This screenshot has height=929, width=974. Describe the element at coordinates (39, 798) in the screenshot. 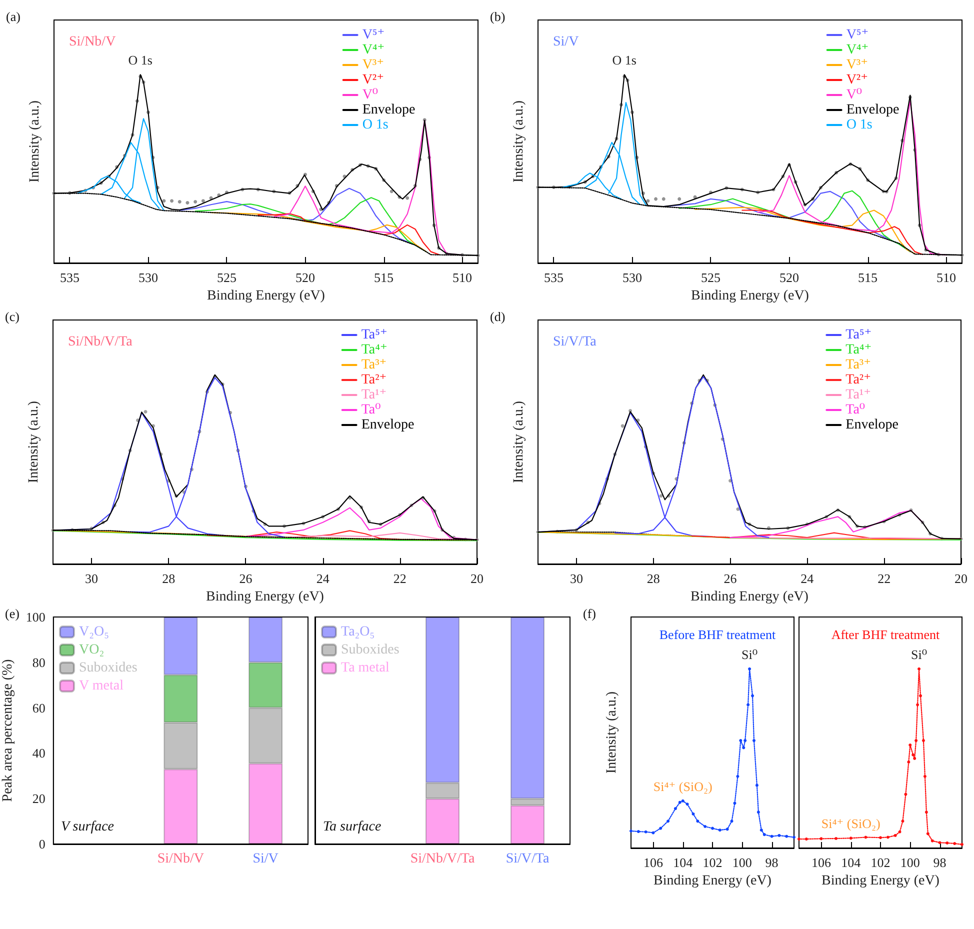

I see `y-tick-label: 20` at that location.